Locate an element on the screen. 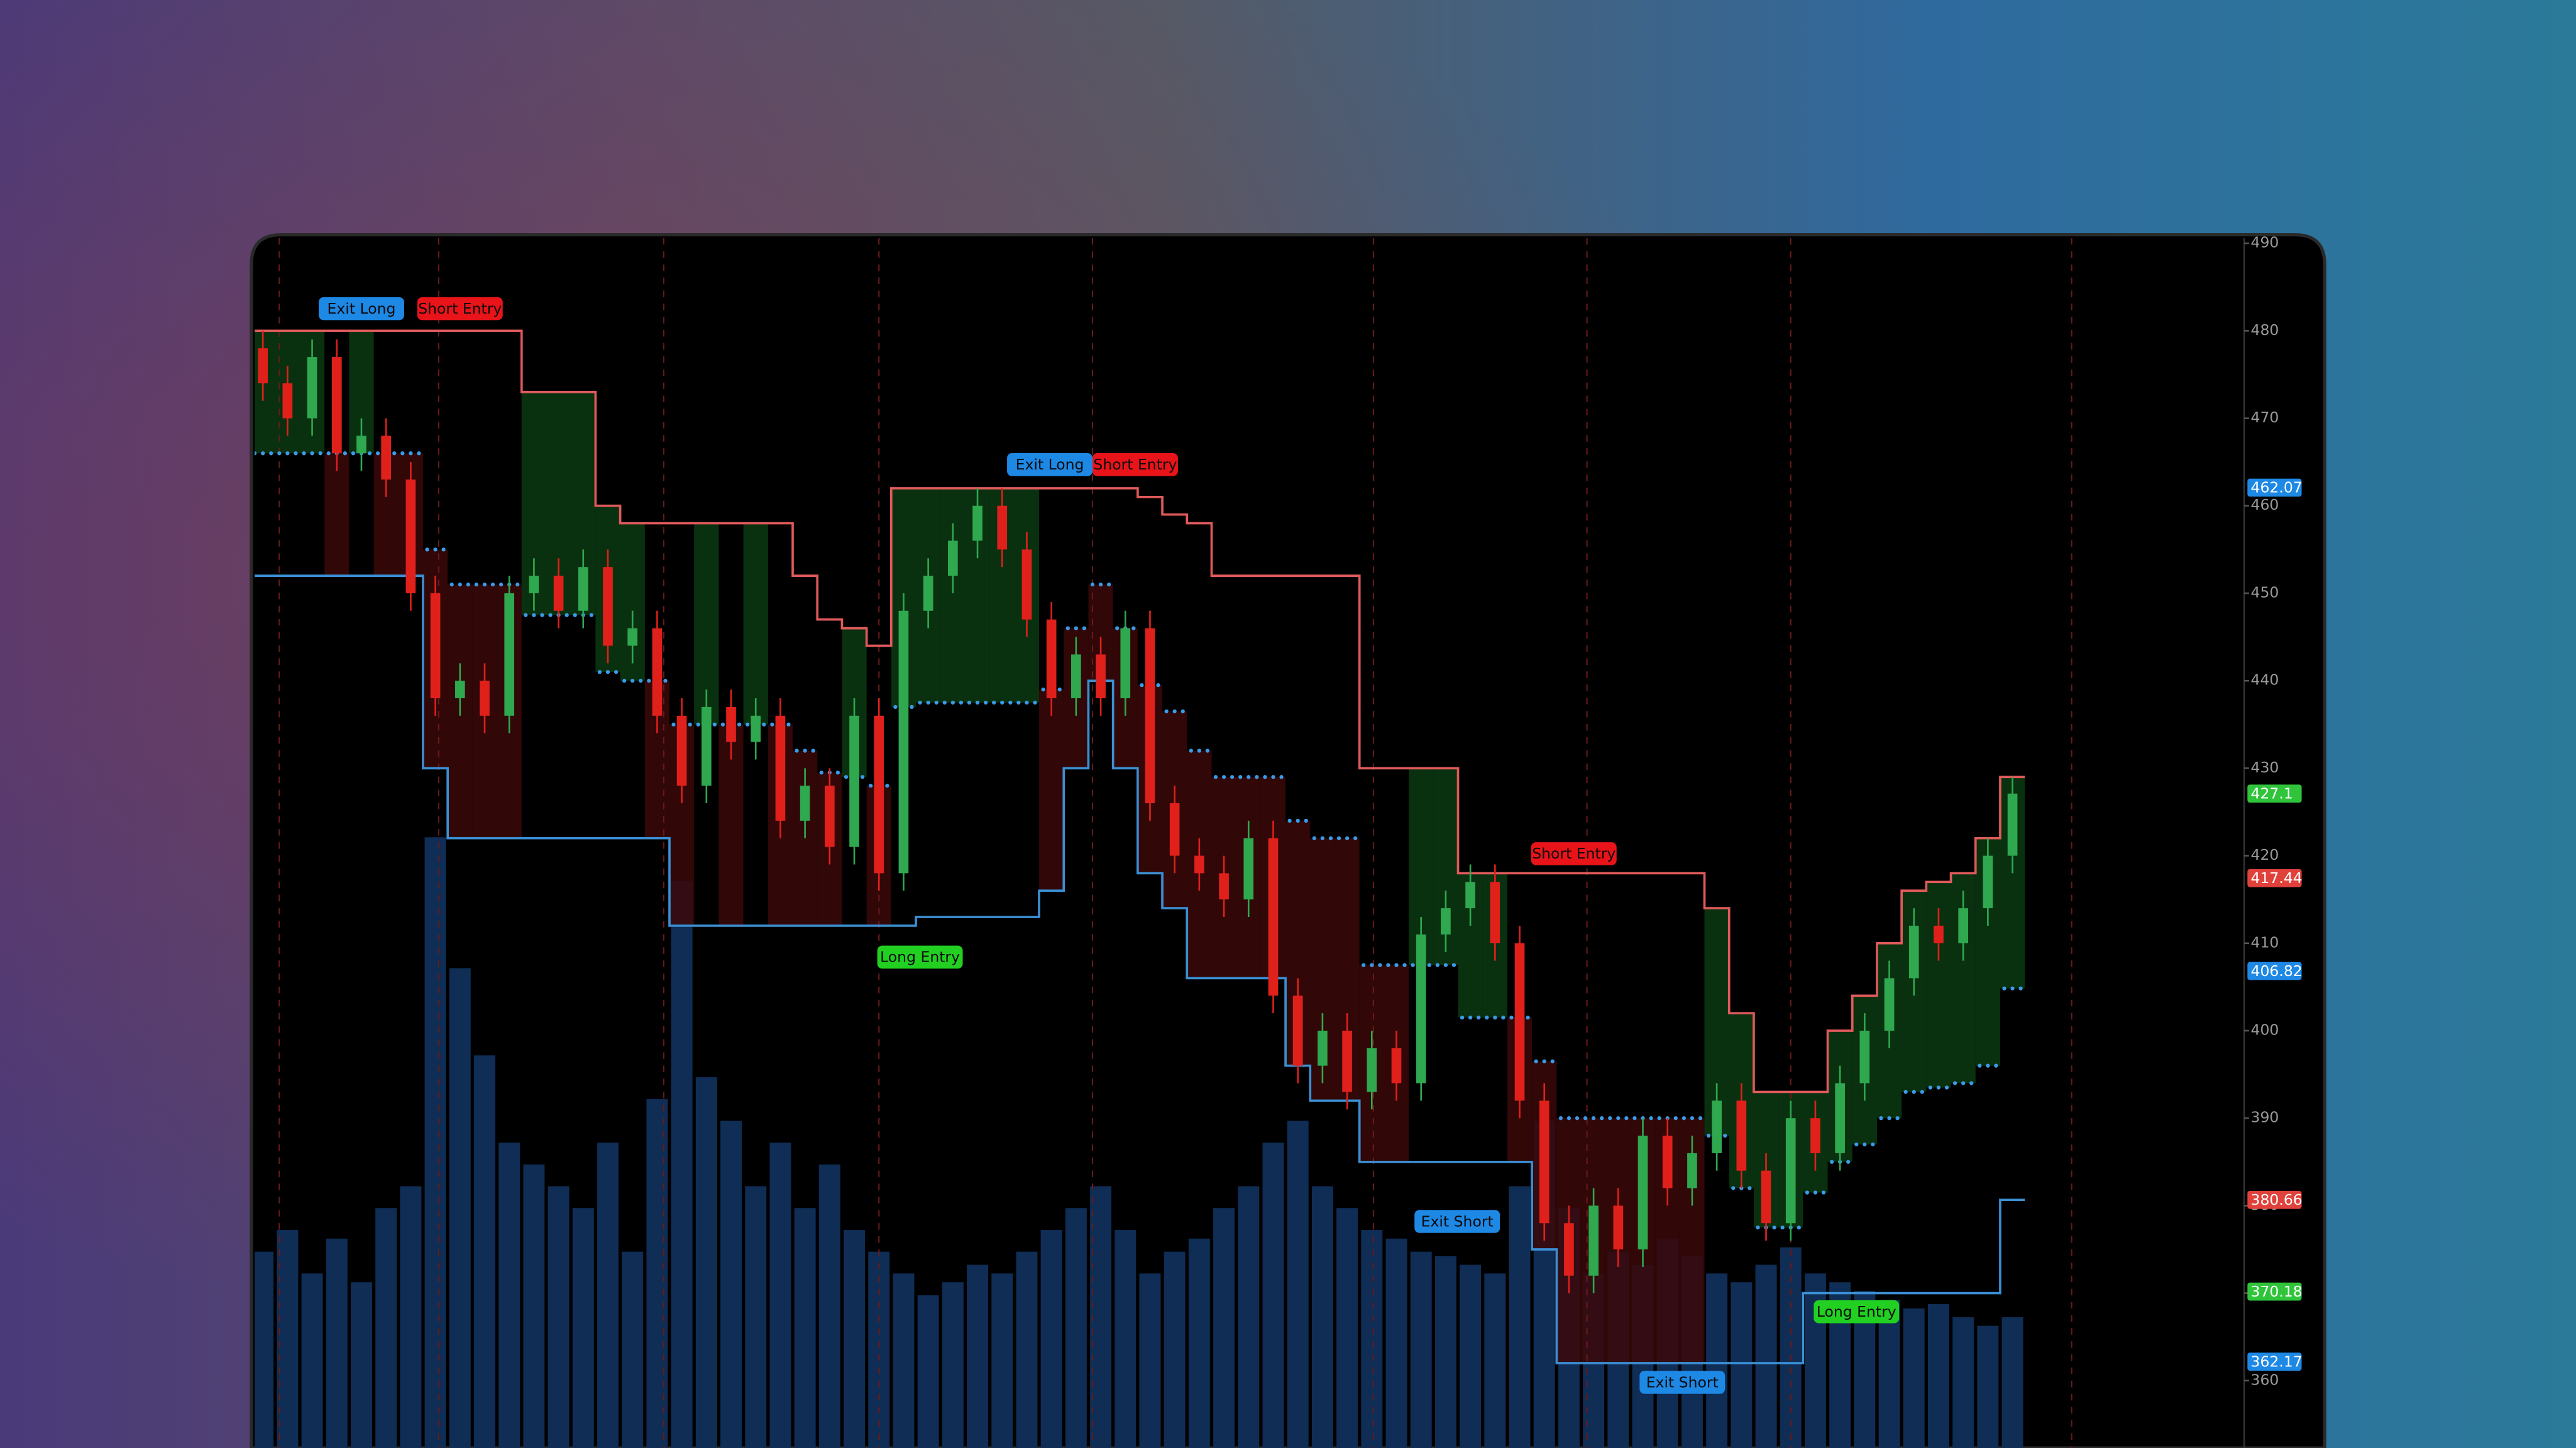 The height and width of the screenshot is (1448, 2576). signal-label: Long Entry is located at coordinates (920, 957).